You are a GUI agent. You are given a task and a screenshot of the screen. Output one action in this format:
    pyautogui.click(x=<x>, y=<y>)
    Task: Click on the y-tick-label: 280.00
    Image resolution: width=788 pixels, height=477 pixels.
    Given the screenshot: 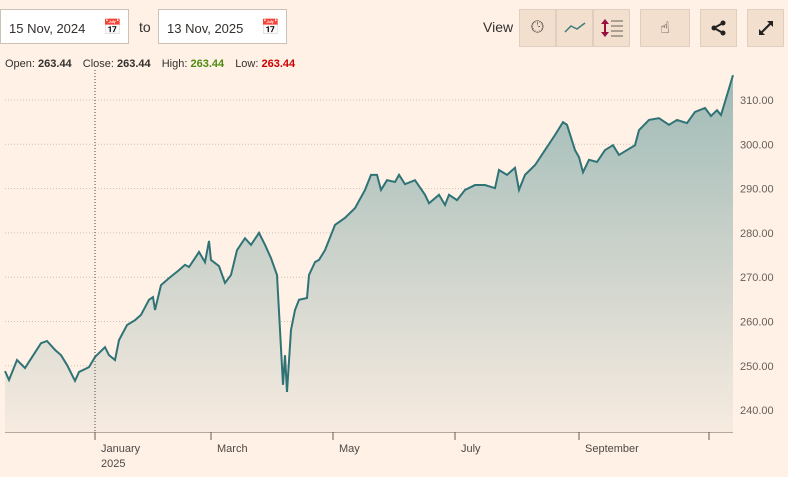 What is the action you would take?
    pyautogui.click(x=757, y=234)
    